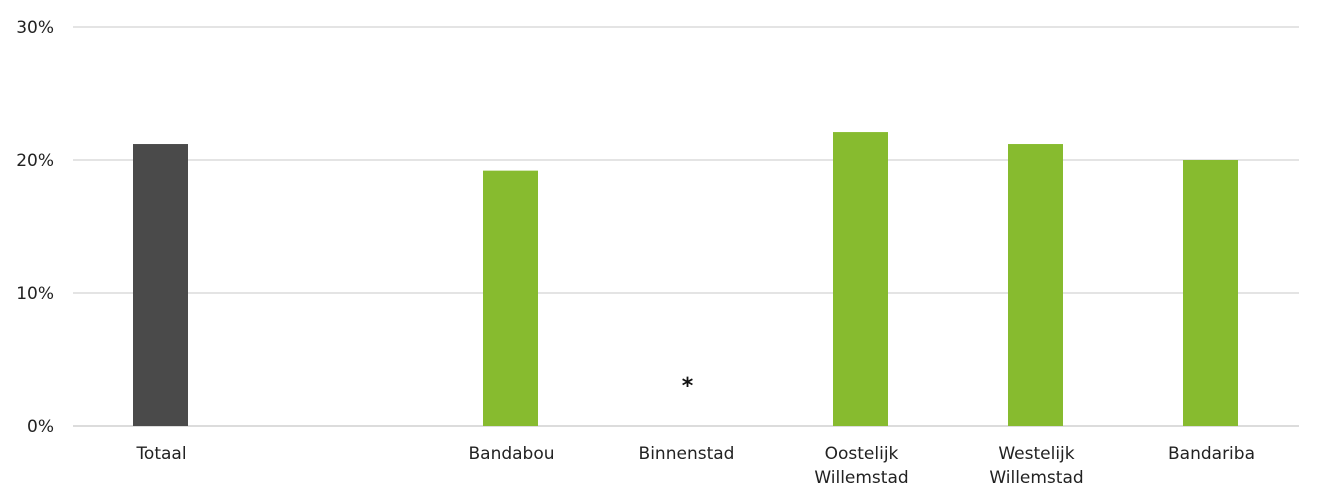 Image resolution: width=1326 pixels, height=503 pixels. I want to click on bar-bandabou, so click(510, 298).